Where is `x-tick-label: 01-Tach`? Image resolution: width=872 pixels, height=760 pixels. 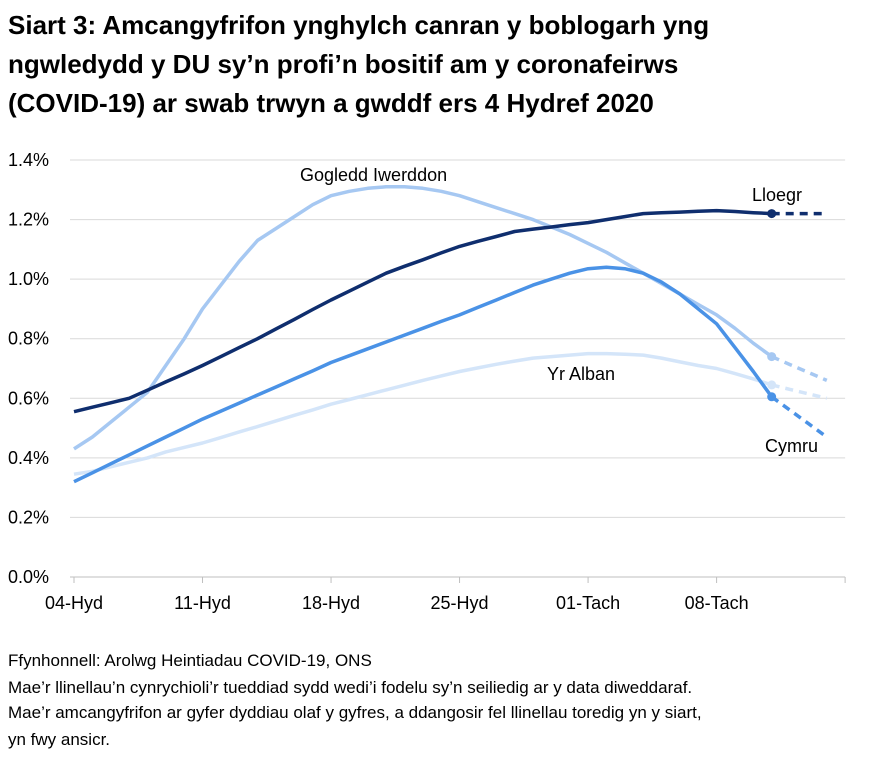
x-tick-label: 01-Tach is located at coordinates (588, 603).